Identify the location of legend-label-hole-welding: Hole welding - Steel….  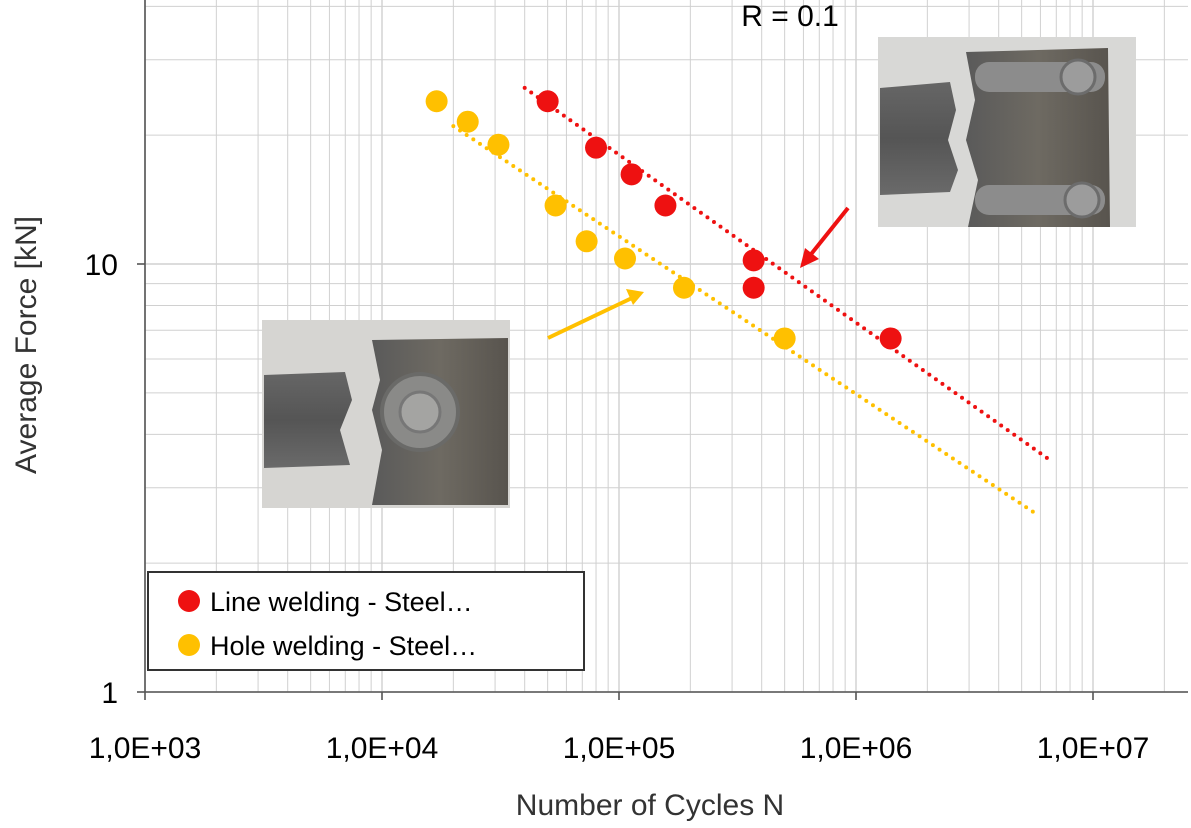
(343, 646).